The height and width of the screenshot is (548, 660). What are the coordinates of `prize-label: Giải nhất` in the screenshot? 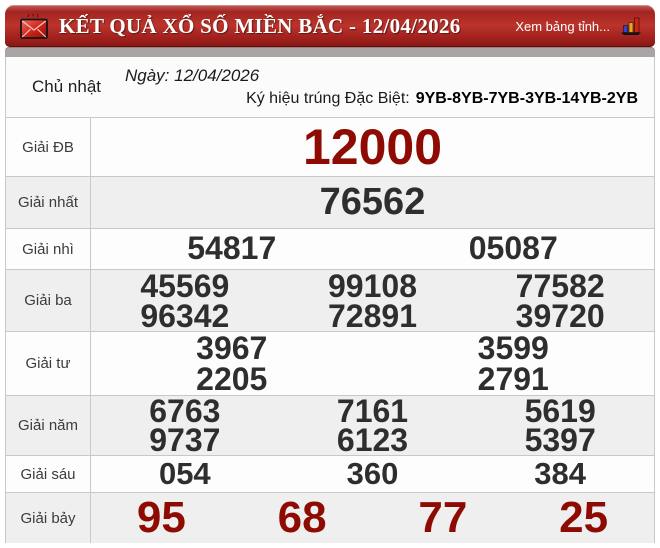 It's located at (48, 202).